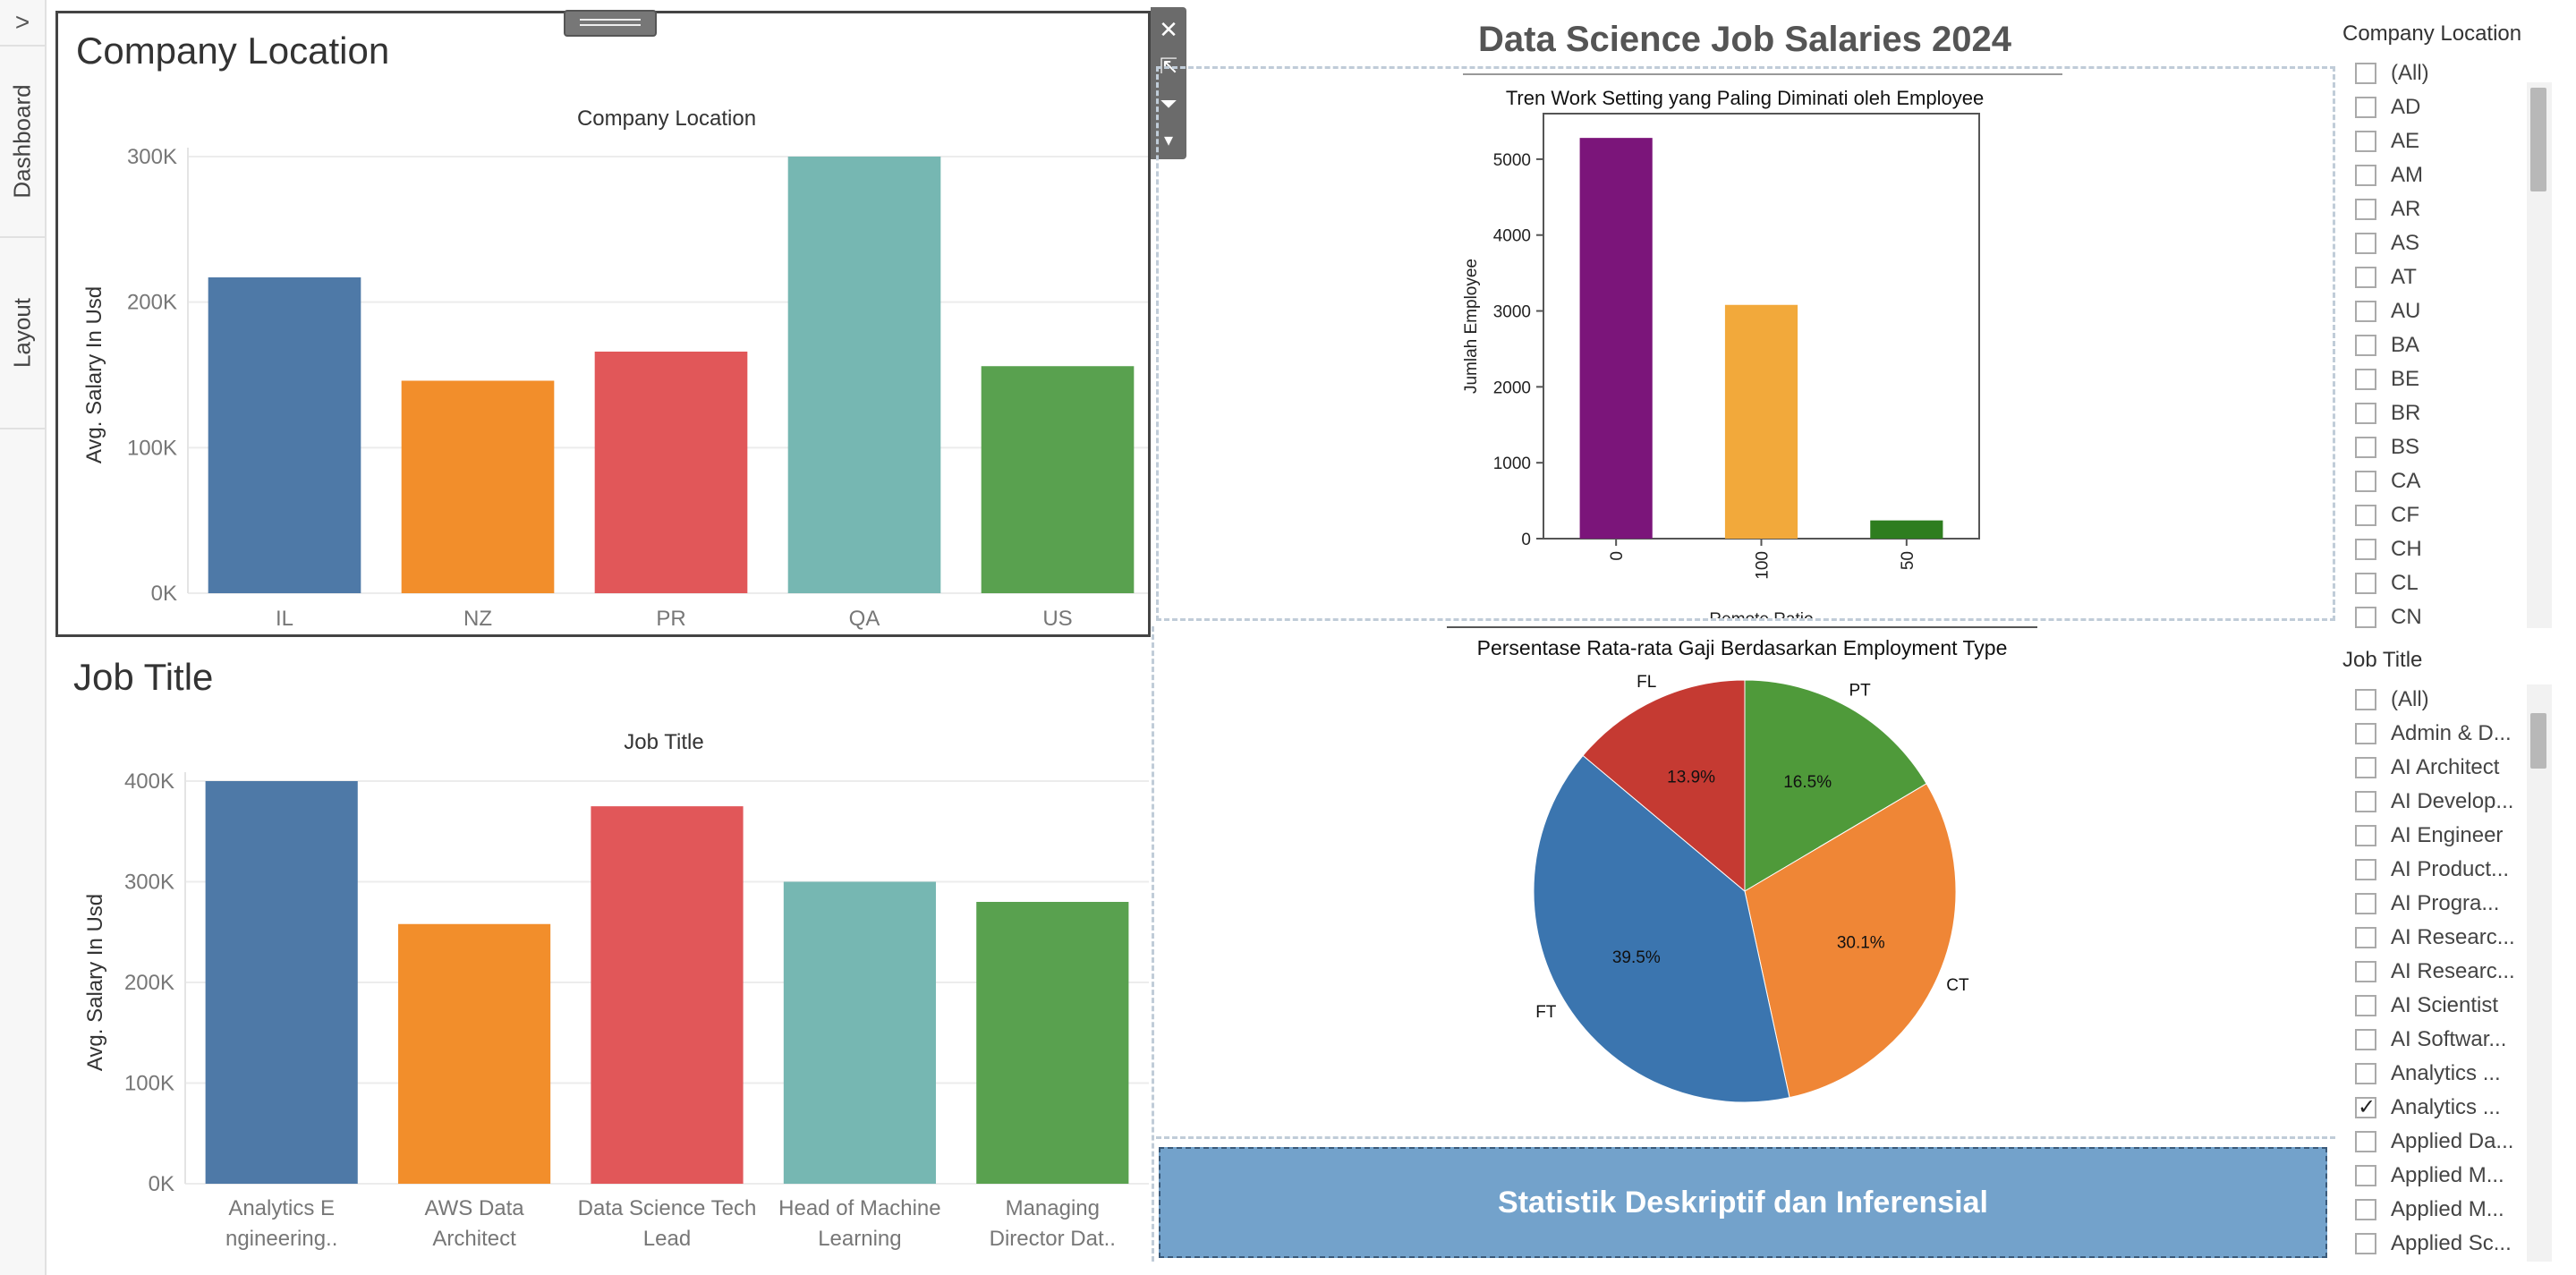 The height and width of the screenshot is (1275, 2576). Describe the element at coordinates (2454, 617) in the screenshot. I see `filter-item: CN` at that location.